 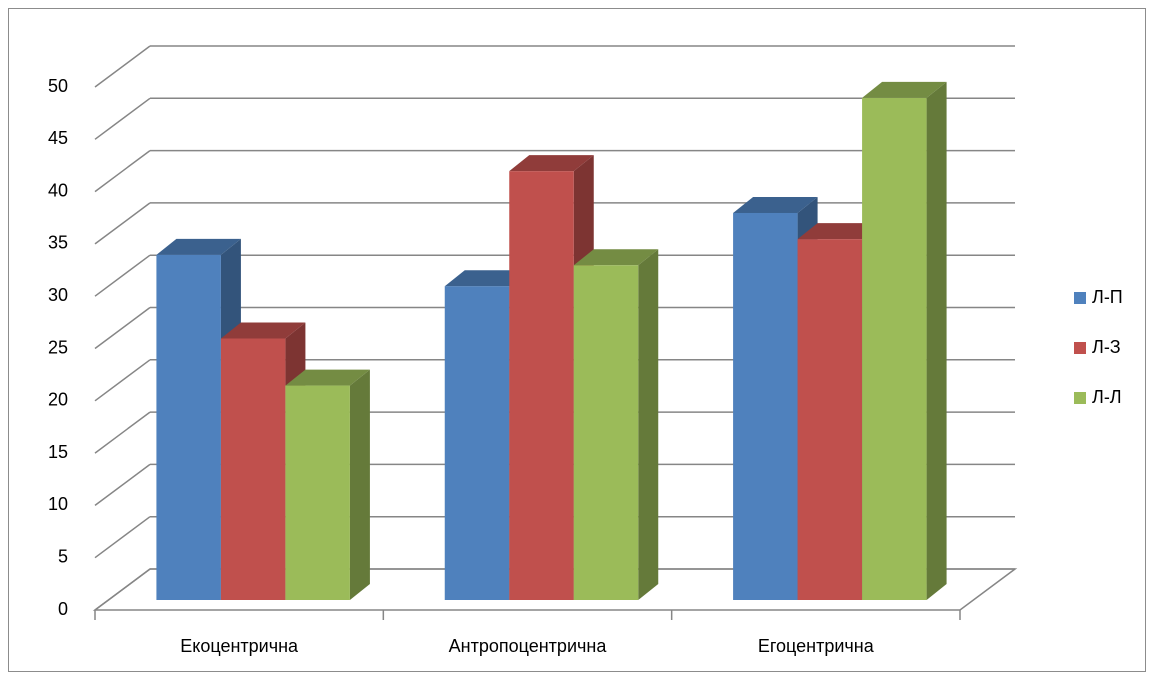 I want to click on legend-label: Л-З, so click(x=1106, y=347).